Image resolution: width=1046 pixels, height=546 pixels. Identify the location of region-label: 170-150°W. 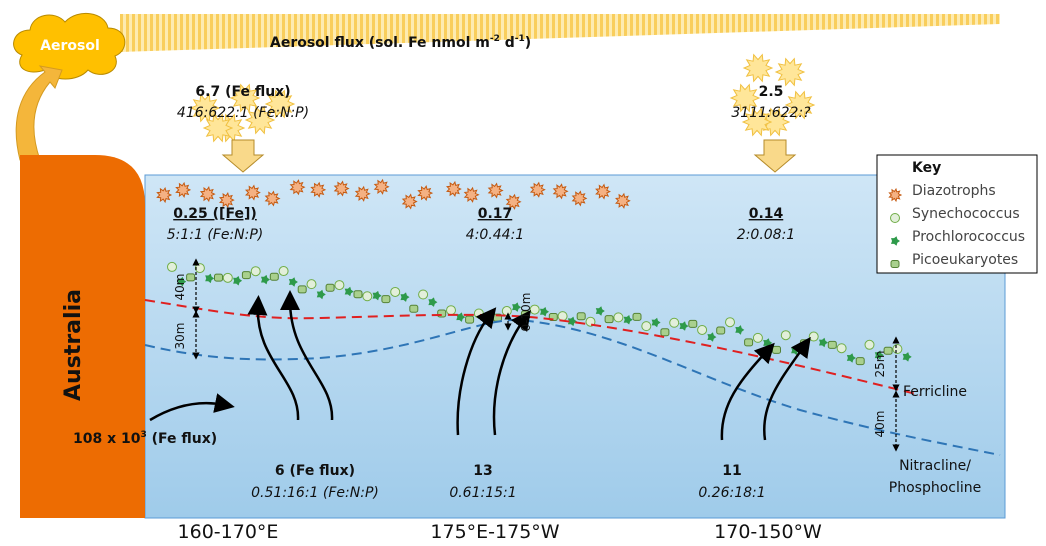
(768, 532).